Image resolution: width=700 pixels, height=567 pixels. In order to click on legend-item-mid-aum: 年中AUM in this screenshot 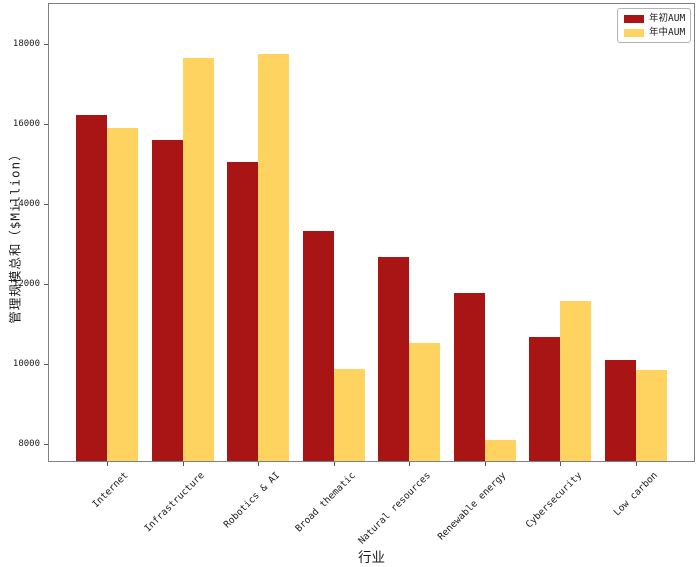, I will do `click(655, 32)`.